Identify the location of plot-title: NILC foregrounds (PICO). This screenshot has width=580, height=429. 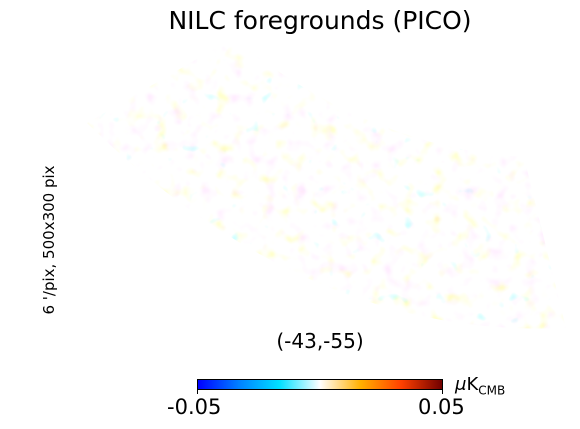
(320, 20).